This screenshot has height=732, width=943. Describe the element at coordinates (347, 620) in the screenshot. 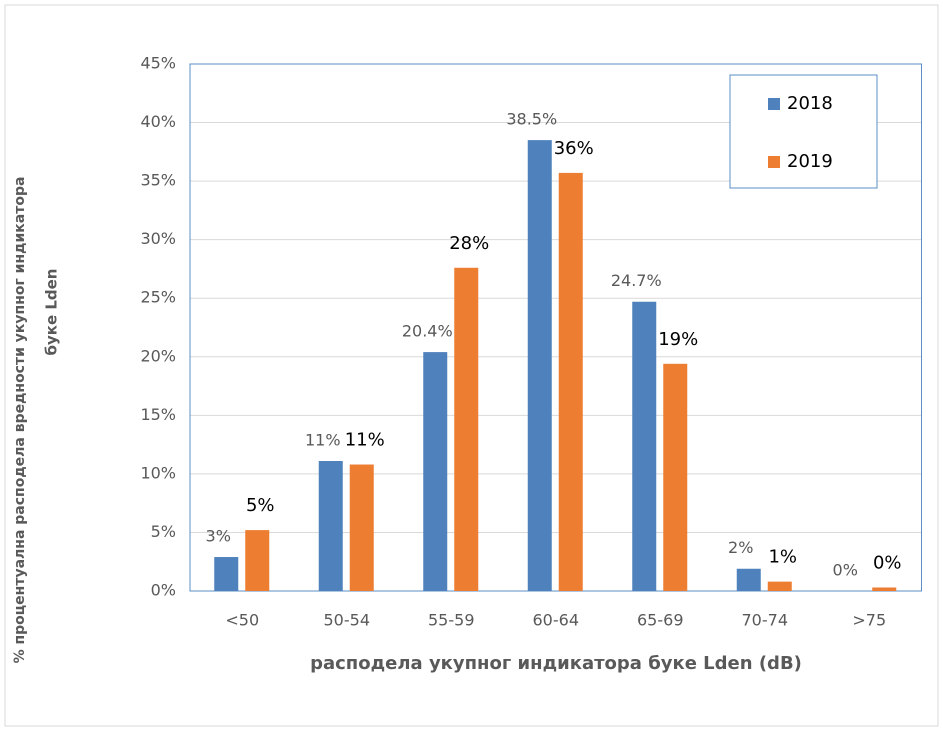

I see `x-tick-label: 50-54` at that location.